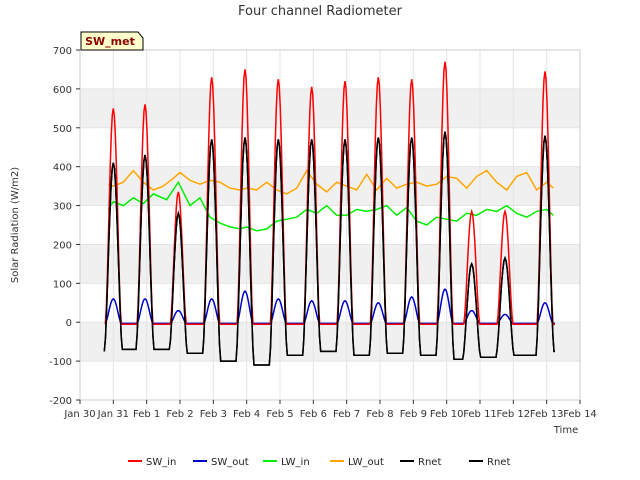  I want to click on y-tick-label: 300, so click(62, 207).